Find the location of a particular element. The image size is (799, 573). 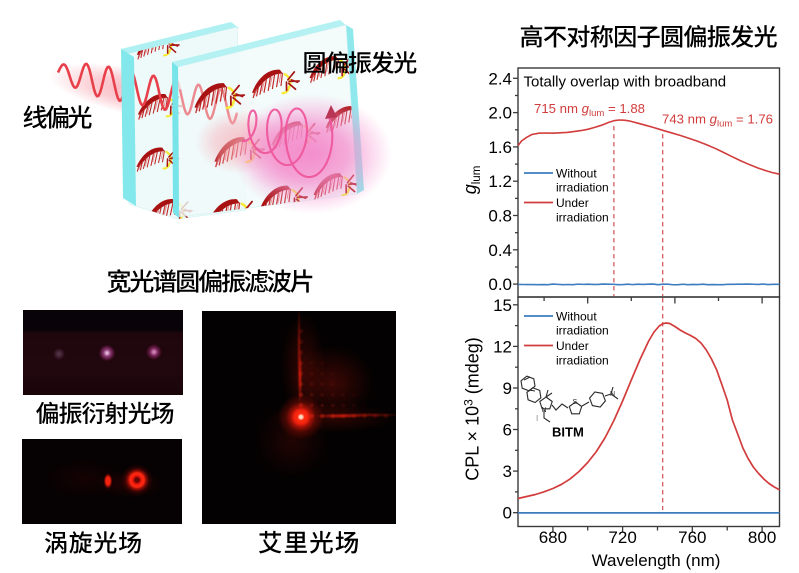

svg-text: Wavelength (nm) is located at coordinates (656, 560).